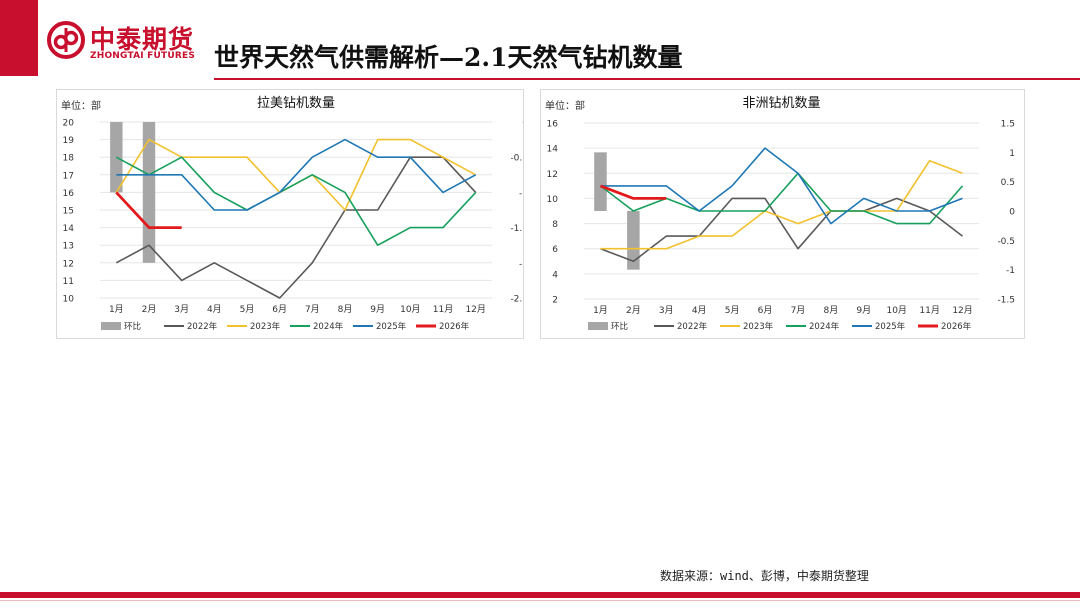  I want to click on y2-tick-label: 1.5, so click(1008, 125).